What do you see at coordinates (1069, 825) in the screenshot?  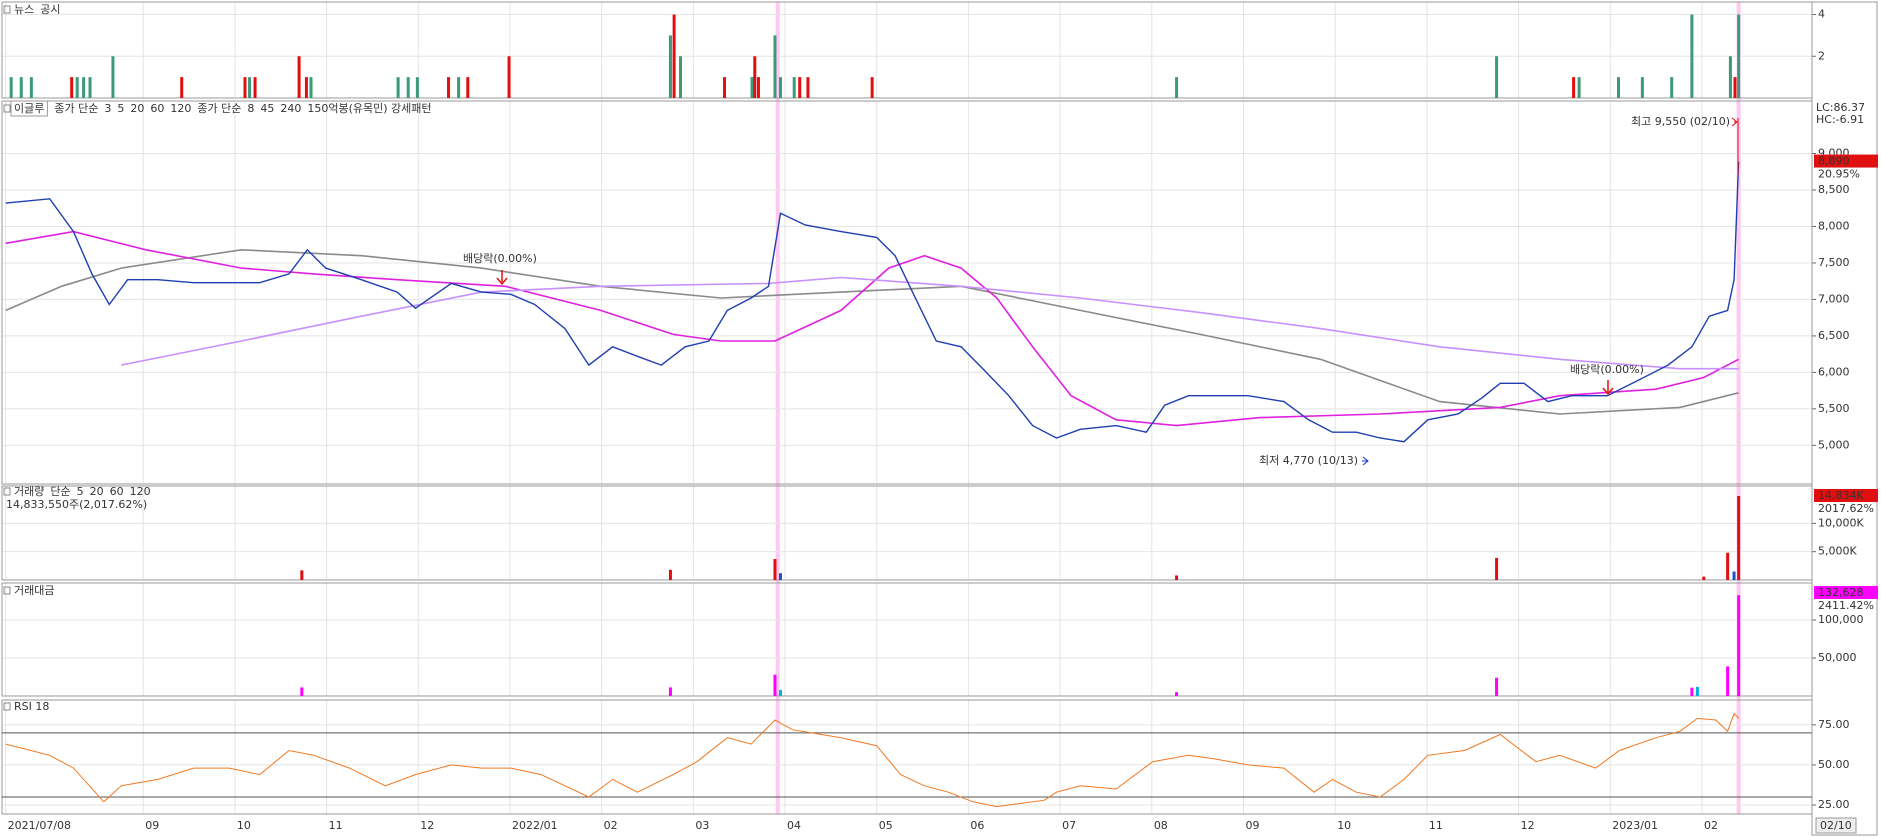 I see `x-tick-label: 07` at bounding box center [1069, 825].